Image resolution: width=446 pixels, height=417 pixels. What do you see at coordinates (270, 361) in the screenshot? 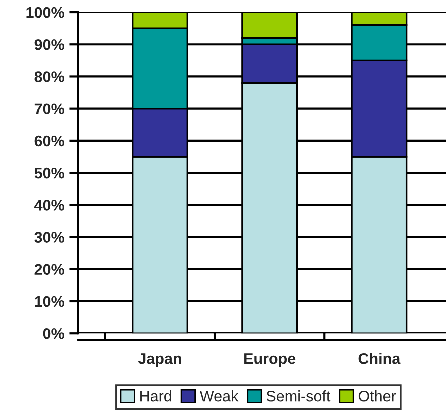
I see `x-tick-label: Europe` at bounding box center [270, 361].